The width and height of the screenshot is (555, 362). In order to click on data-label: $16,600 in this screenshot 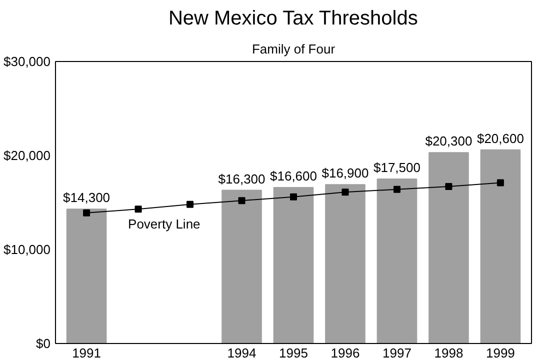, I will do `click(294, 176)`.